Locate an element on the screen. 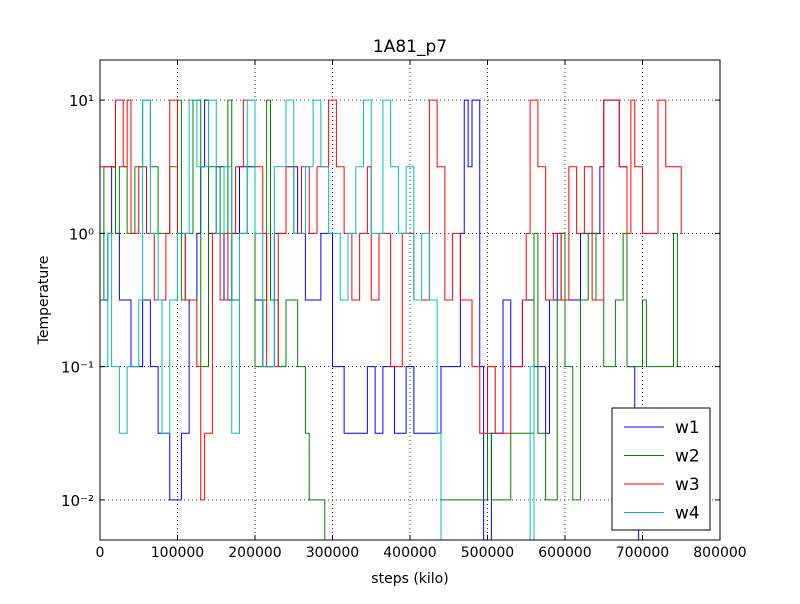 The image size is (800, 604). y-axis-label: Temperature is located at coordinates (44, 301).